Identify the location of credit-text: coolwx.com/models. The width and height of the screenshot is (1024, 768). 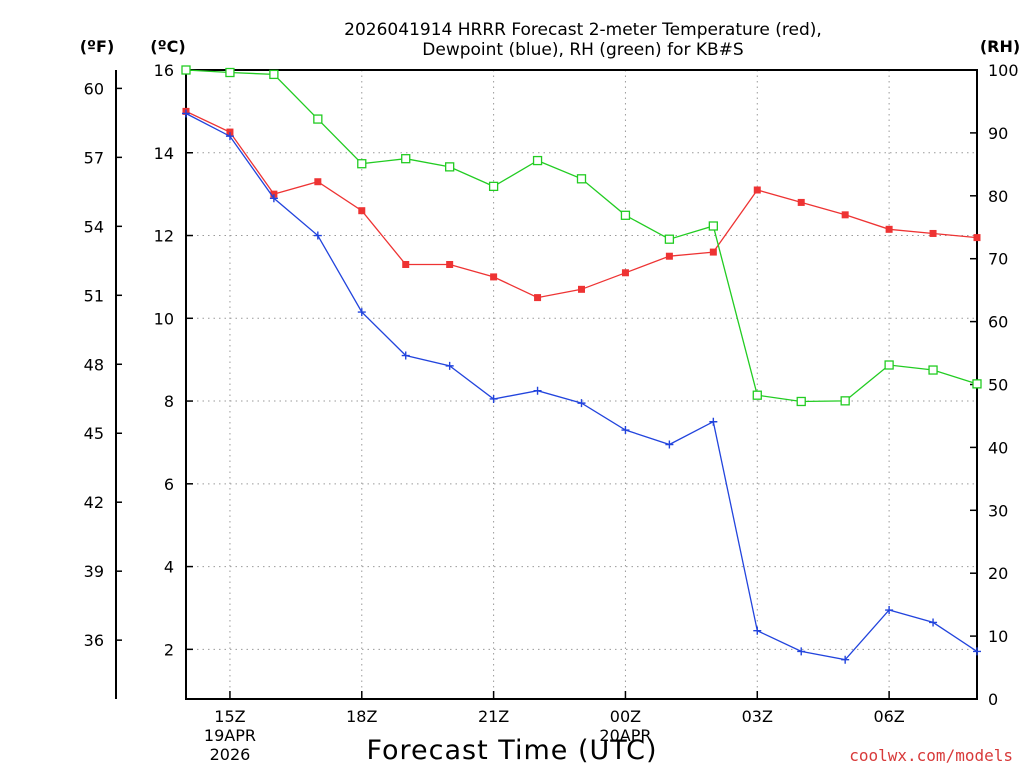
(931, 755).